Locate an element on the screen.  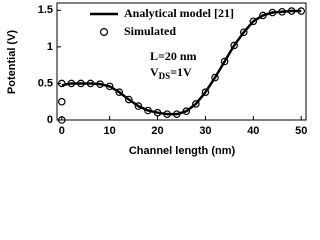
legend-label: Simulated is located at coordinates (150, 31).